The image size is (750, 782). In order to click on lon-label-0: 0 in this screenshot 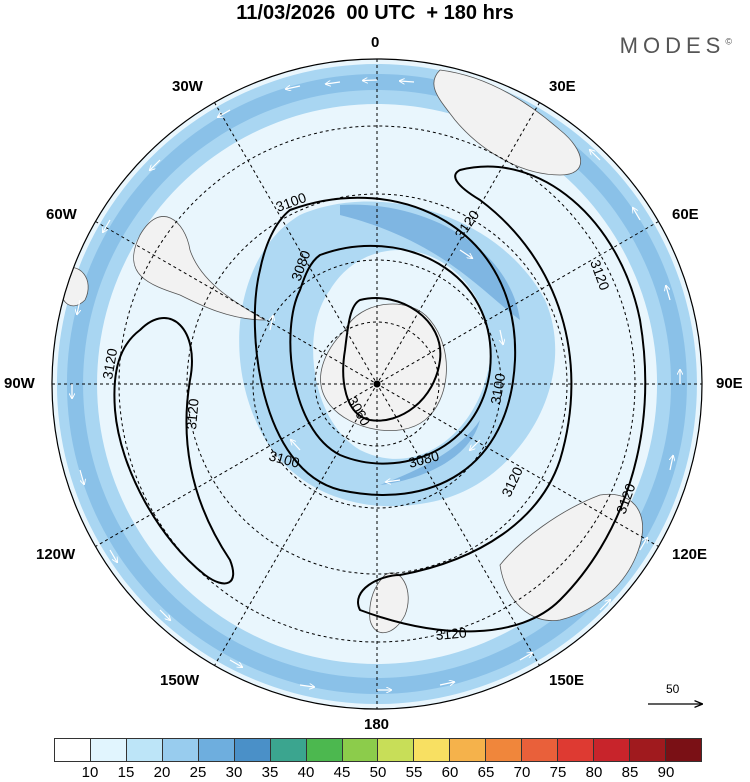, I will do `click(375, 42)`.